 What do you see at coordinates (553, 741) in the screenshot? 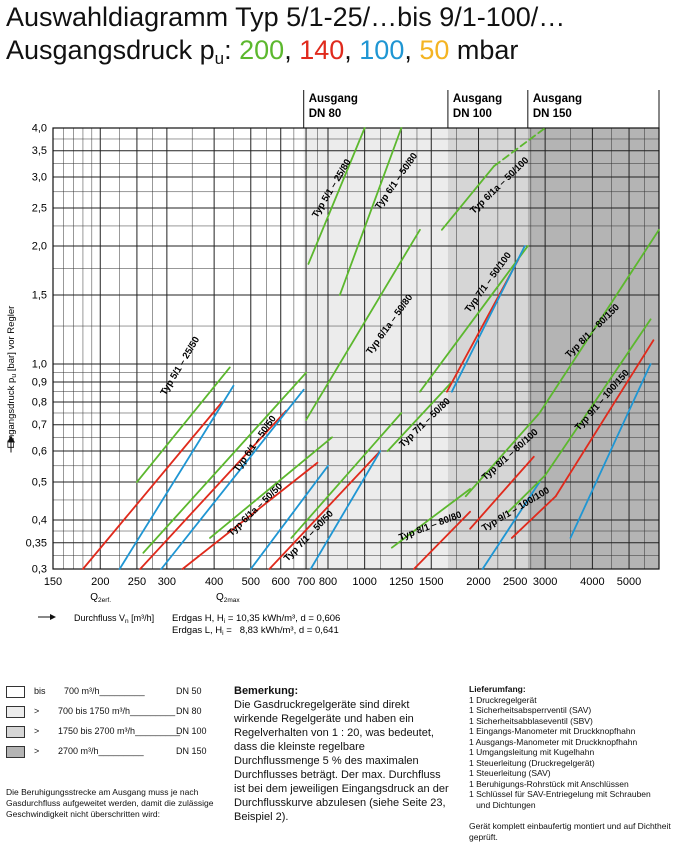
I see `lieferumfang-item: 1 Ausgangs-Manometer mit Druckknopfhahn` at bounding box center [553, 741].